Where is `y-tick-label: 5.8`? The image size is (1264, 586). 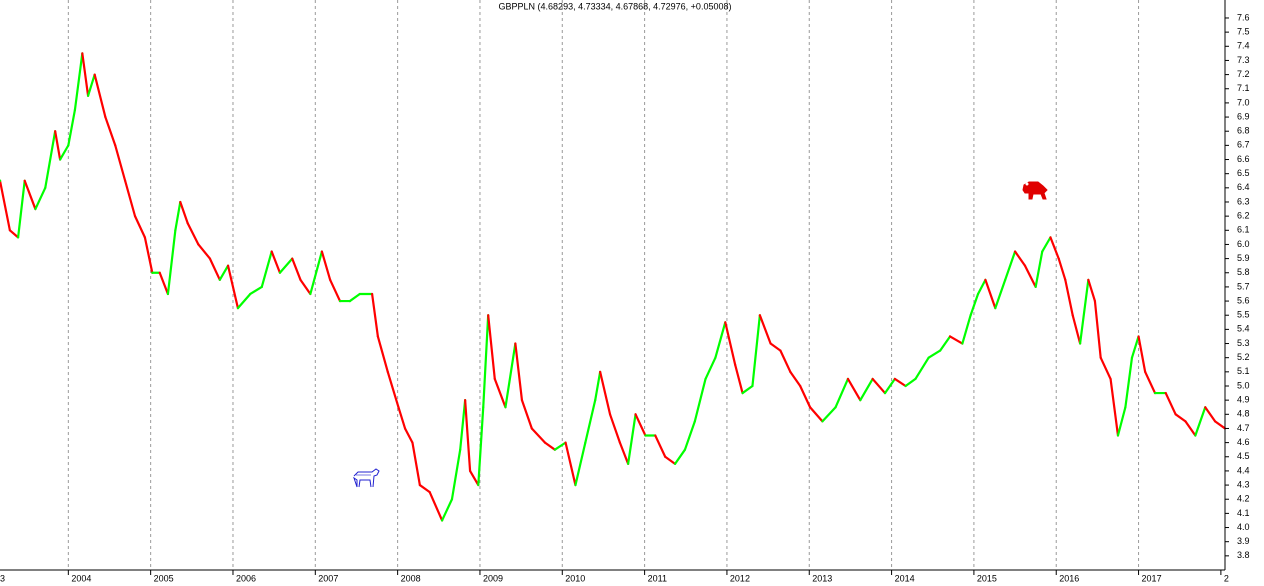 y-tick-label: 5.8 is located at coordinates (1243, 272).